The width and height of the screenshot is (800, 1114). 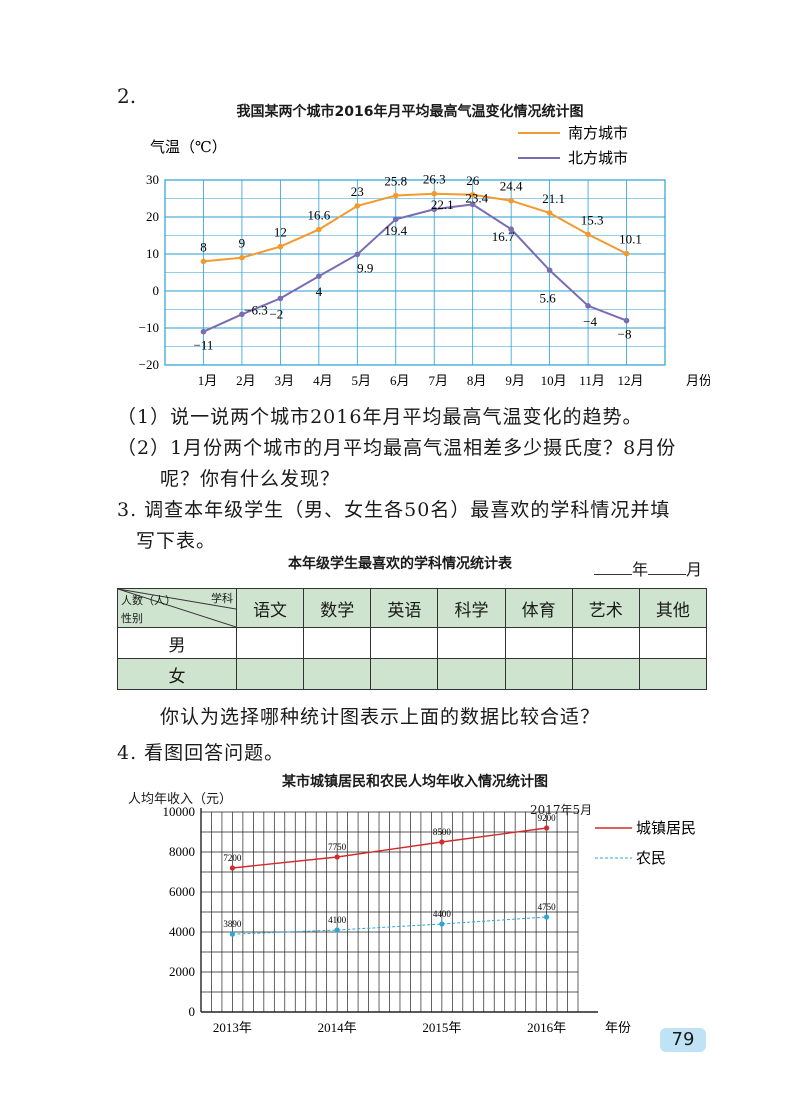 I want to click on data-label: −2, so click(x=276, y=313).